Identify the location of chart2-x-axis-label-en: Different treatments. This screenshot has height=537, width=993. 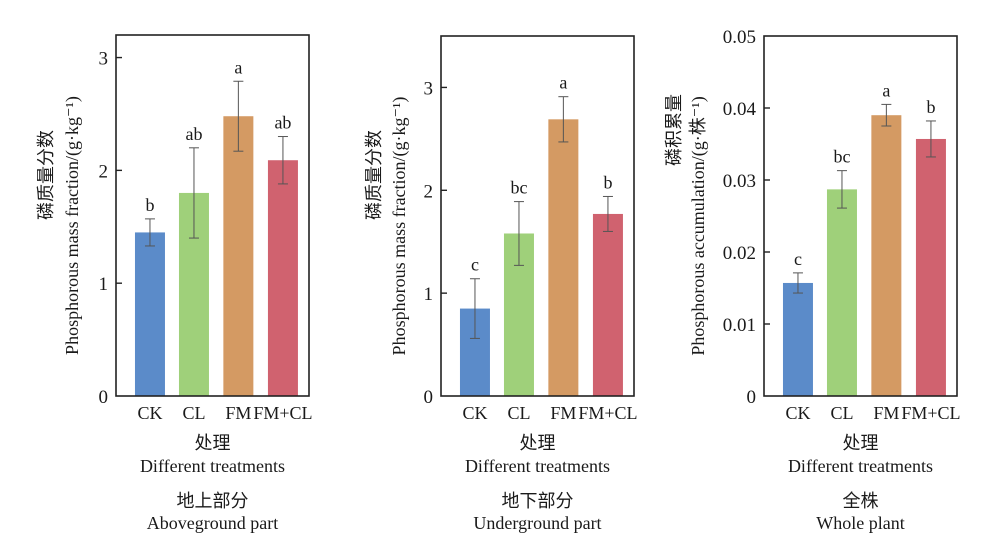
(537, 466).